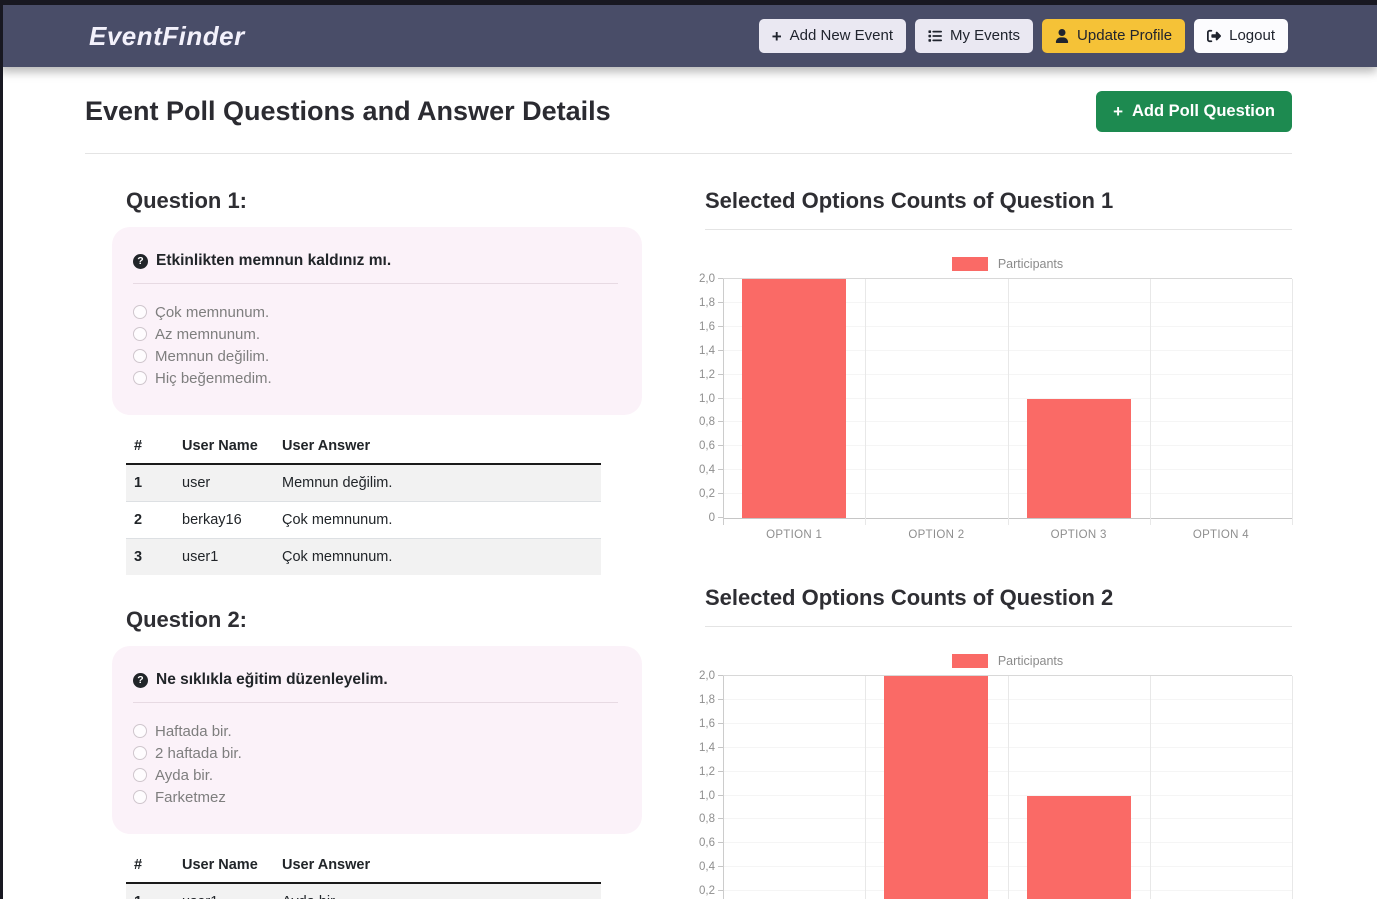 Image resolution: width=1377 pixels, height=899 pixels. I want to click on column-header: User Name, so click(224, 866).